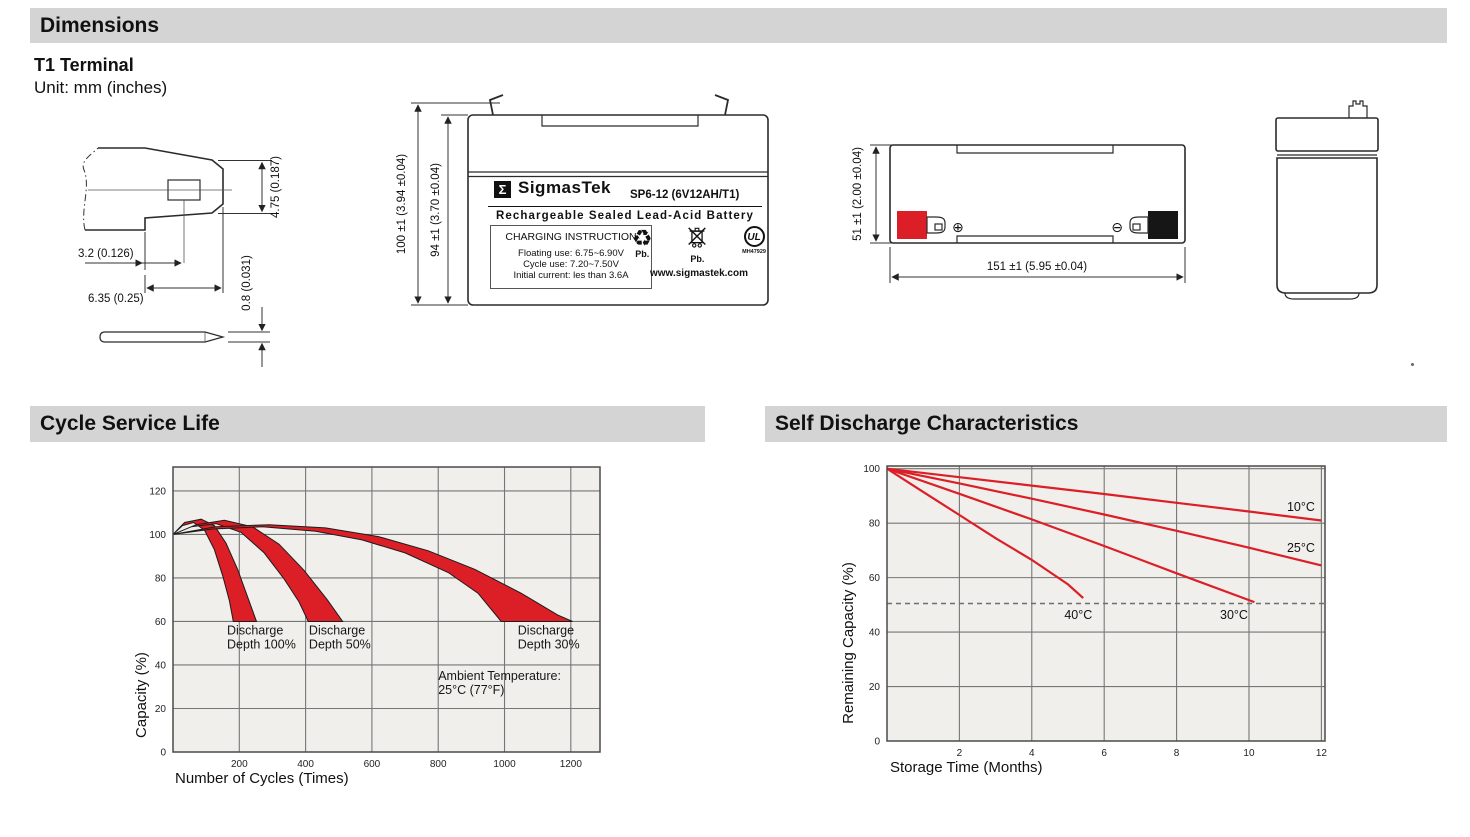 This screenshot has width=1470, height=837. Describe the element at coordinates (305, 764) in the screenshot. I see `x-tick-label: 400` at that location.